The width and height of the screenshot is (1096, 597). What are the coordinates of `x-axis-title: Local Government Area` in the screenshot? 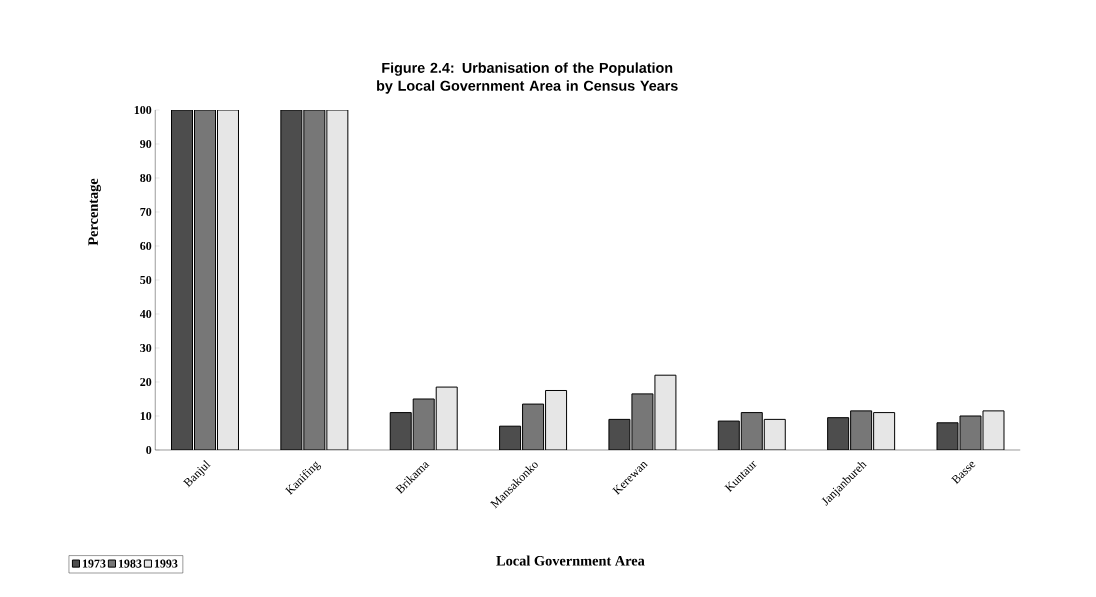 It's located at (570, 560).